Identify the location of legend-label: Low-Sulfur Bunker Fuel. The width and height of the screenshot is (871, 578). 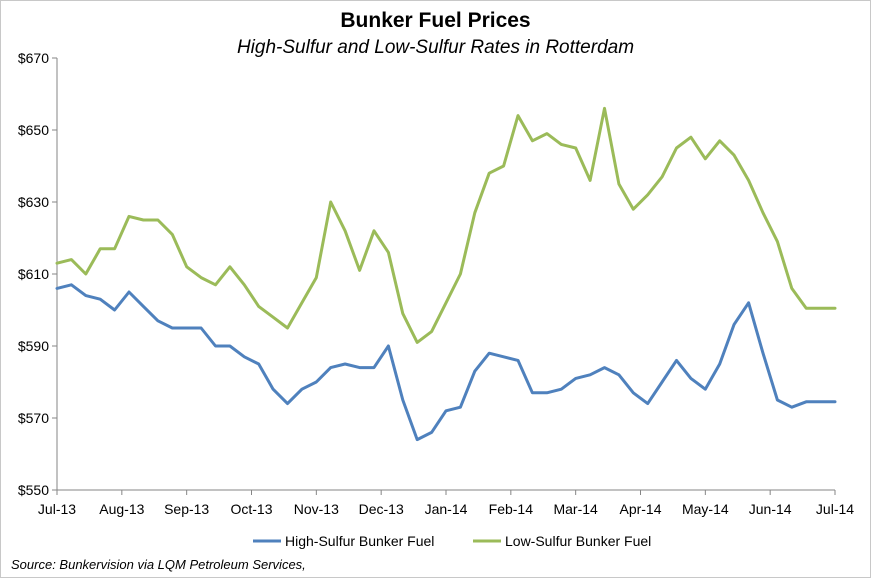
(578, 541).